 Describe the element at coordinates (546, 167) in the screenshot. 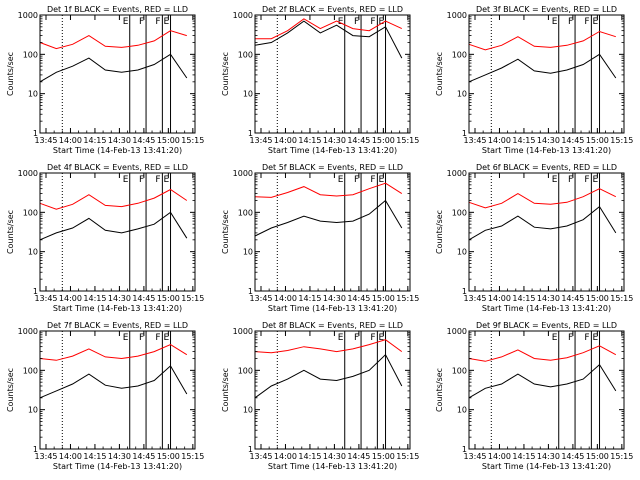

I see `panel-title: Det 6f BLACK = Events, RED = LLD` at that location.